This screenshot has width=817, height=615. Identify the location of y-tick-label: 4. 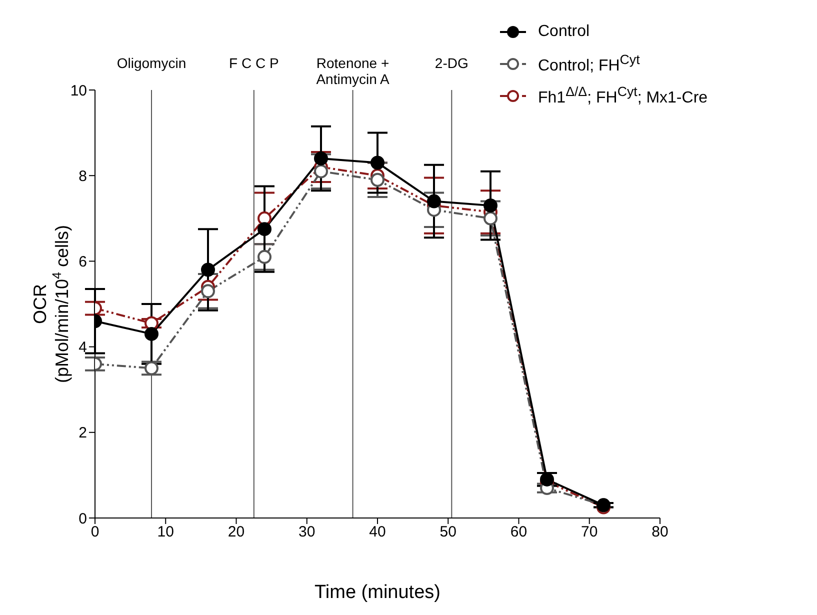
(82, 347).